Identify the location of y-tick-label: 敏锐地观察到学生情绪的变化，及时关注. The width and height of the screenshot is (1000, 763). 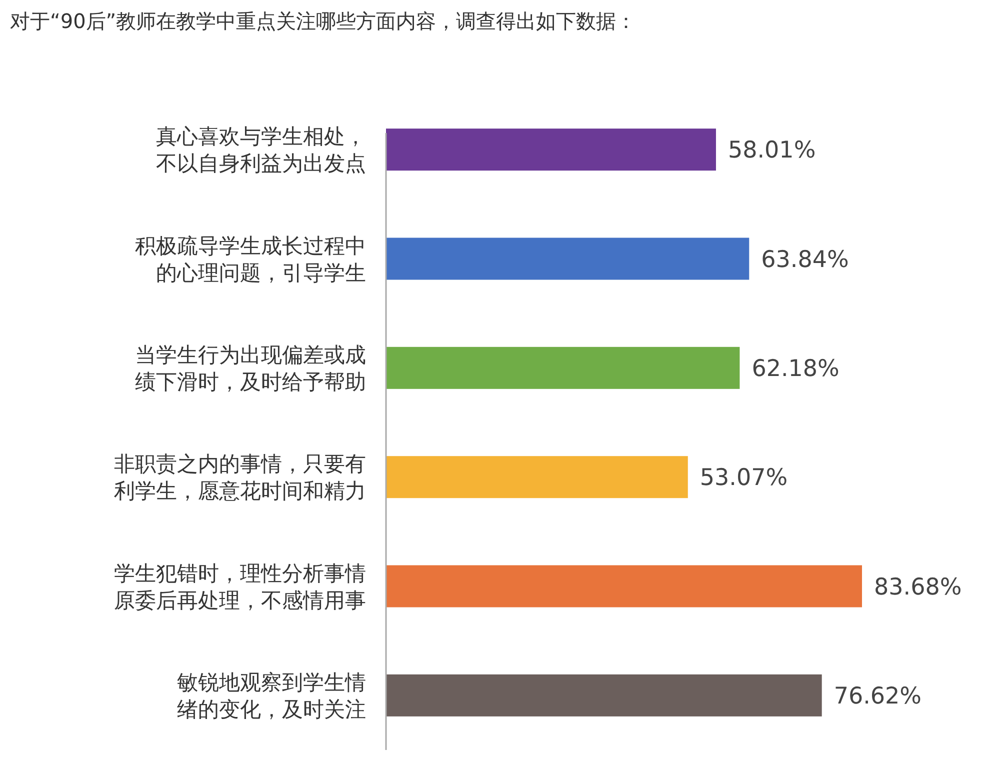
(271, 696).